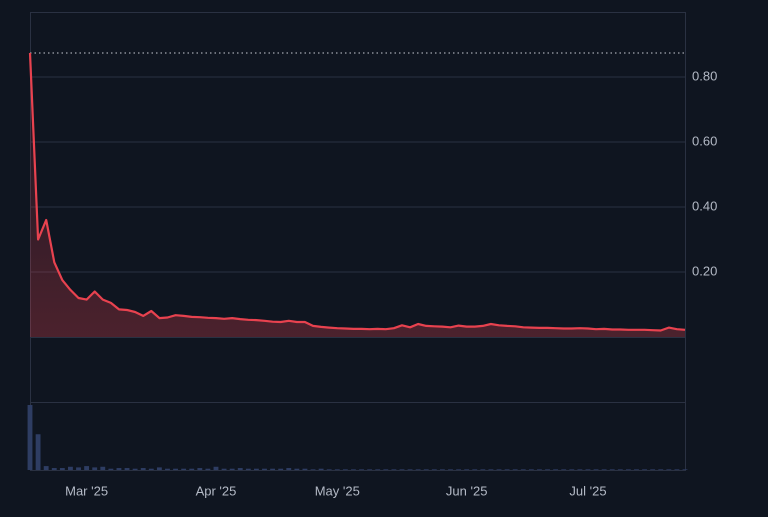  What do you see at coordinates (467, 490) in the screenshot?
I see `x-tick-label: Jun '25` at bounding box center [467, 490].